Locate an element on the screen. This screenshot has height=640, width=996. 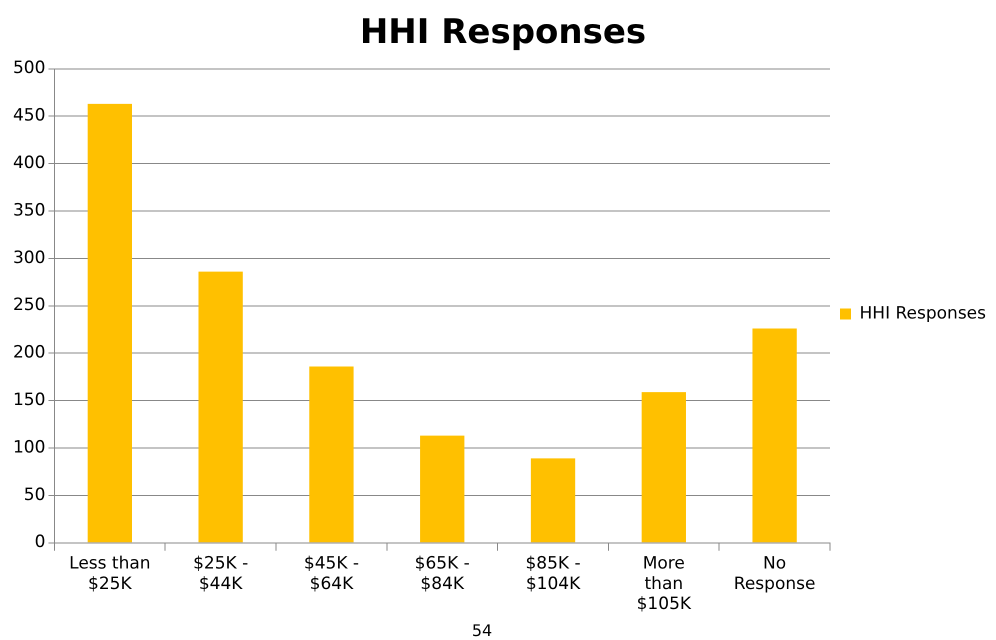
y-tick-label: 250 is located at coordinates (29, 305).